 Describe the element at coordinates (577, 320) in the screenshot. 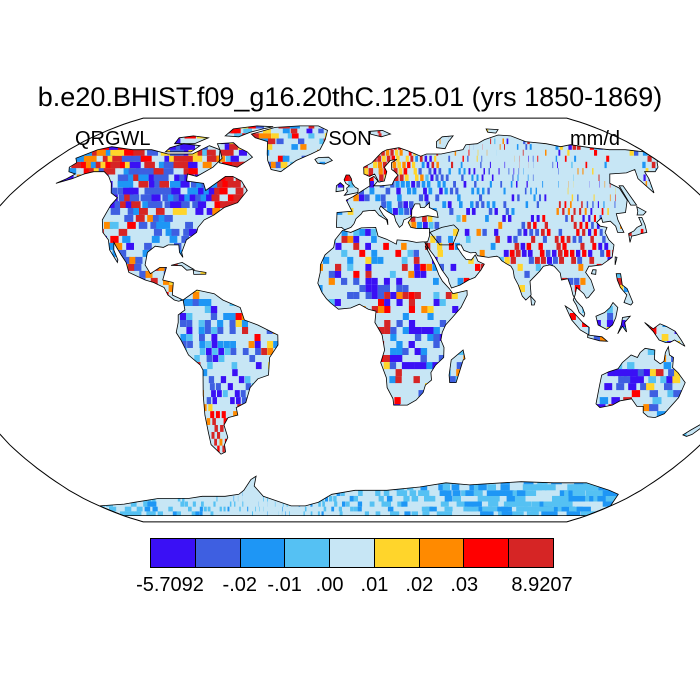

I see `coastline-sumatra` at that location.